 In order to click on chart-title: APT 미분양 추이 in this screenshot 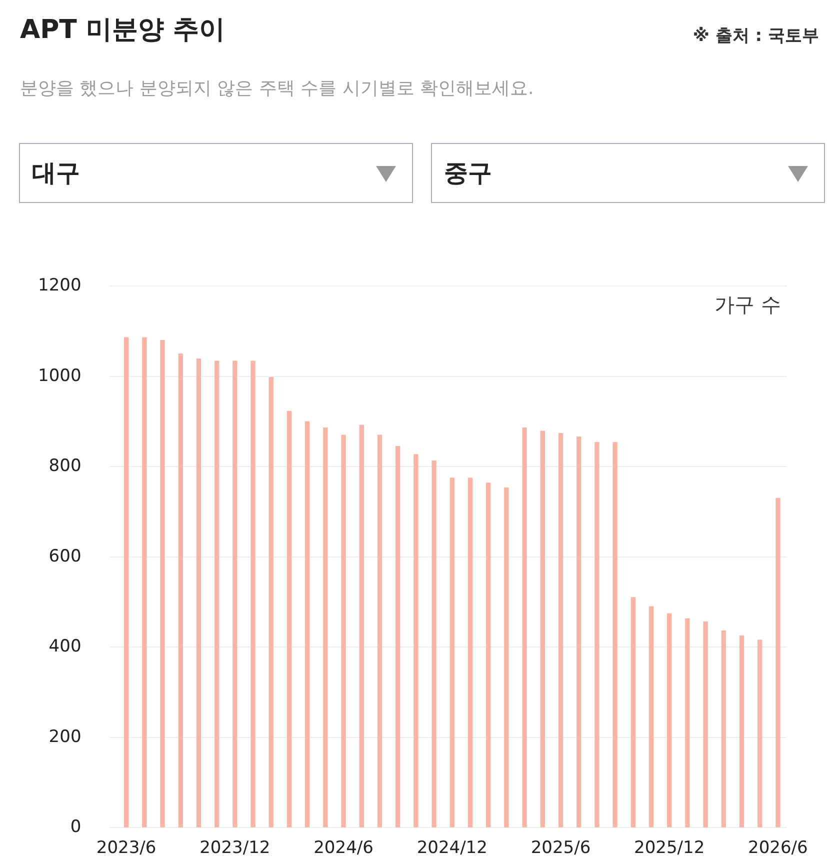, I will do `click(123, 30)`.